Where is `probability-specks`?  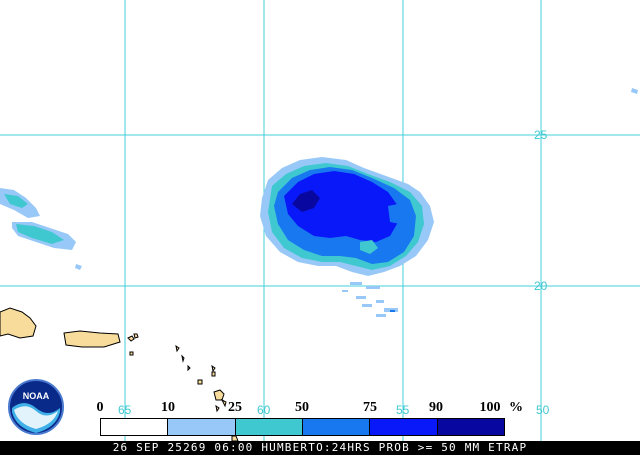 probability-specks is located at coordinates (370, 299).